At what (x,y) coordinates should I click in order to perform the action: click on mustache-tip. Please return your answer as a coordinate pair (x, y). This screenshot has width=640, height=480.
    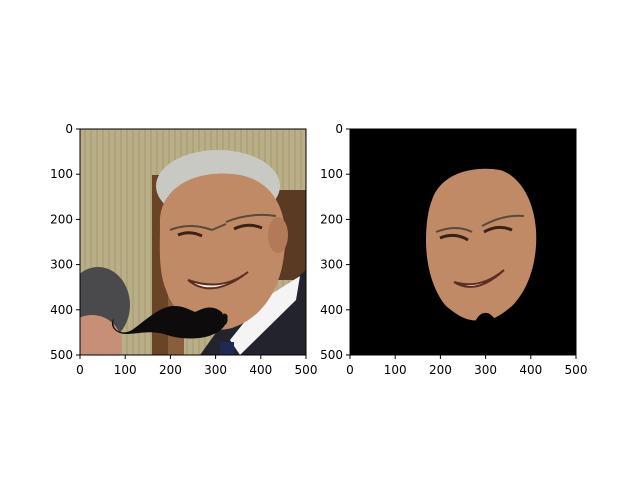
    Looking at the image, I should click on (487, 321).